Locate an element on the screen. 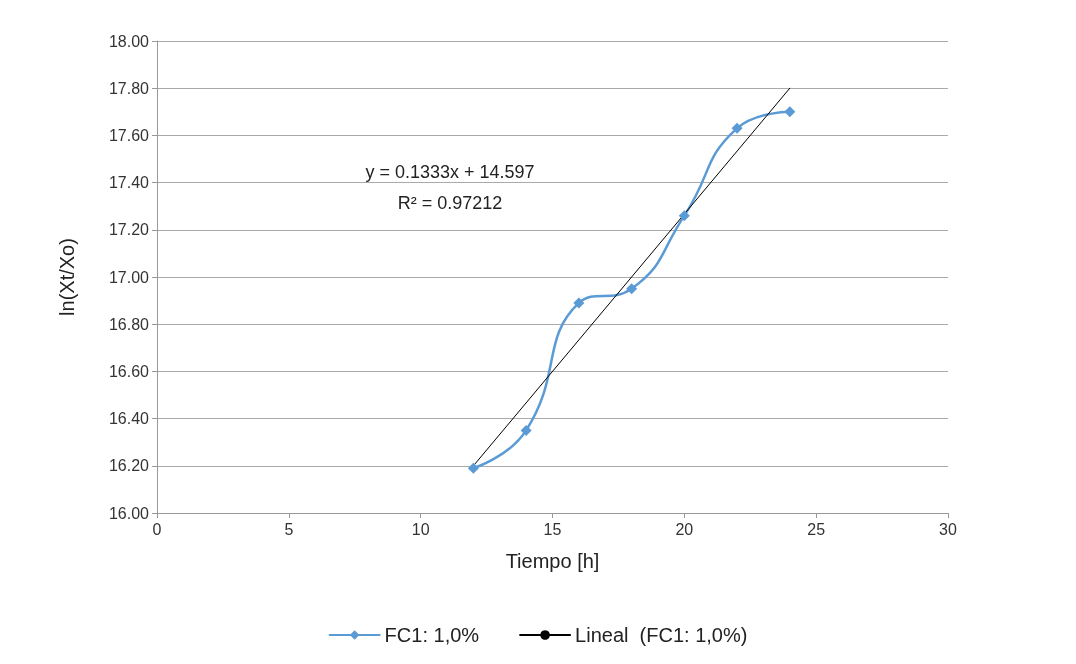 This screenshot has height=664, width=1076. y-axis-title: ln(Xt/Xo) is located at coordinates (67, 277).